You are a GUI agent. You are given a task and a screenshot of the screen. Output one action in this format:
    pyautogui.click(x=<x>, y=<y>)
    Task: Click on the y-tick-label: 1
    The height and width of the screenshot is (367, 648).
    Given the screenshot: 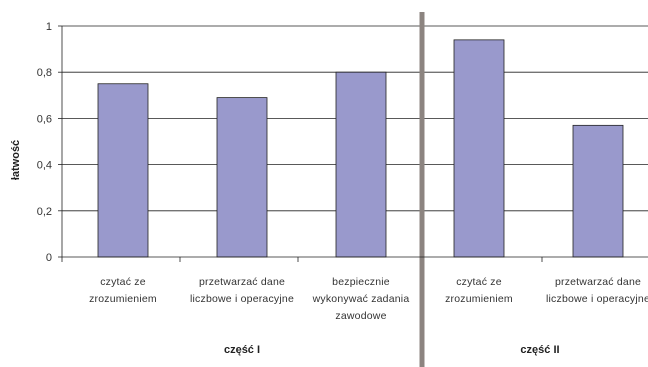 What is the action you would take?
    pyautogui.click(x=49, y=27)
    